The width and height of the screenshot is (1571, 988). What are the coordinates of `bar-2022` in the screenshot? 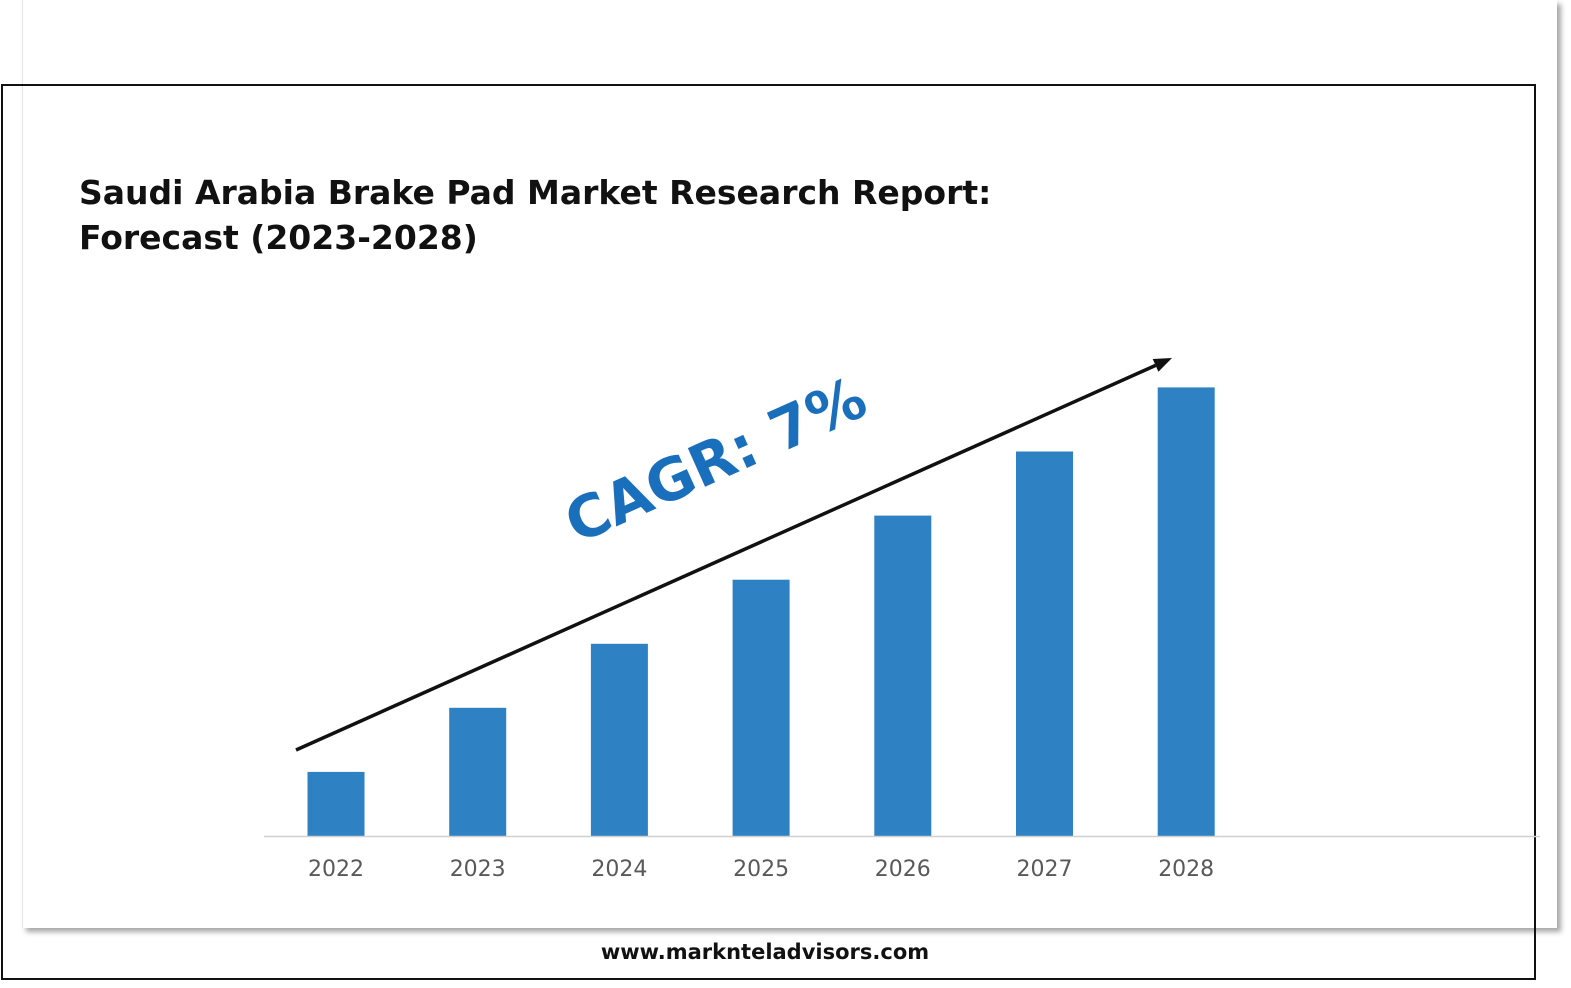 It's located at (336, 803).